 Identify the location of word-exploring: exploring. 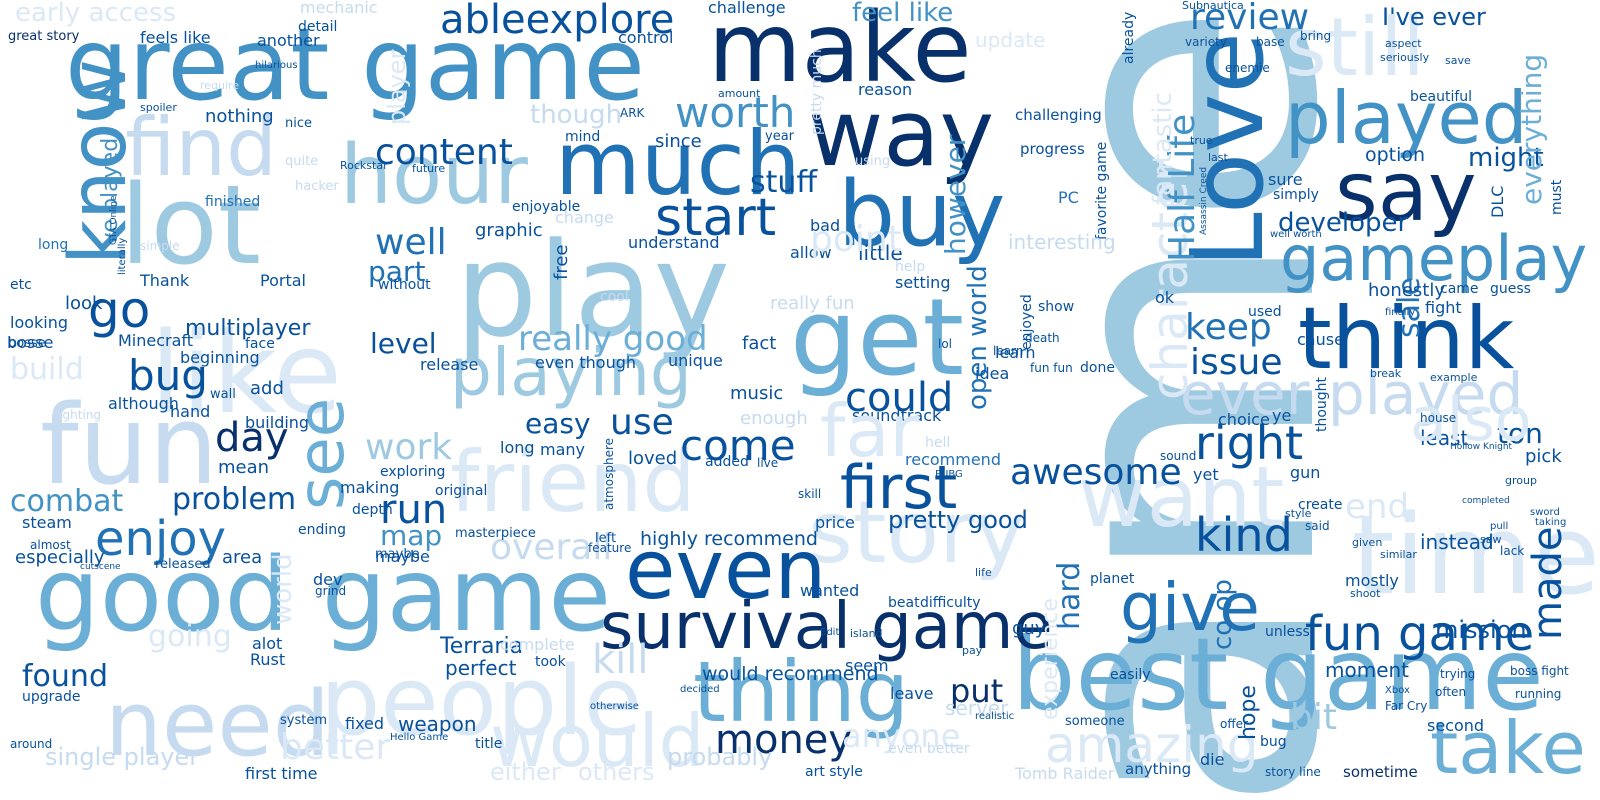
(413, 472).